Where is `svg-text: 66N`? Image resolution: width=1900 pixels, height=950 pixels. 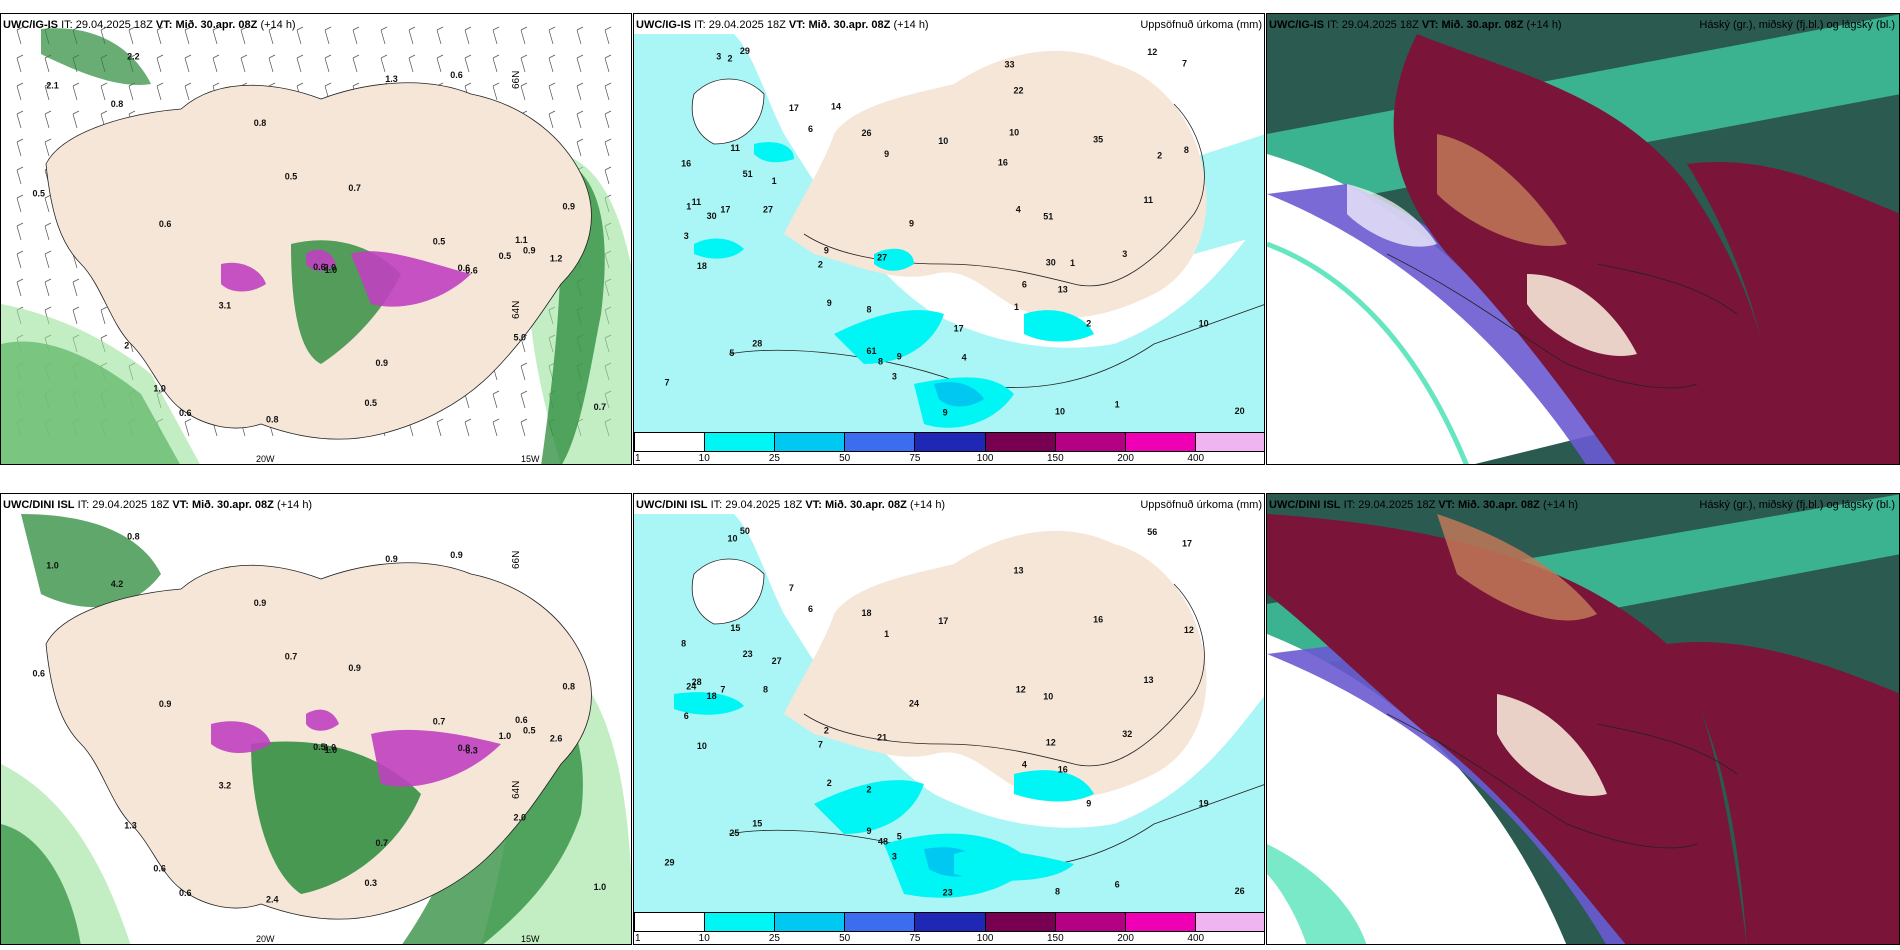 svg-text: 66N is located at coordinates (516, 560).